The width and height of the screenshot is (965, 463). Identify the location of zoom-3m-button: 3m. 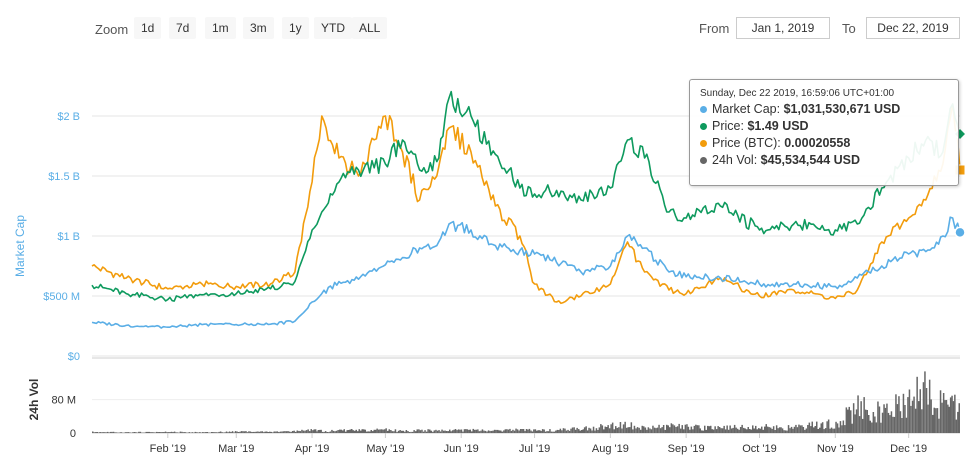
(258, 28).